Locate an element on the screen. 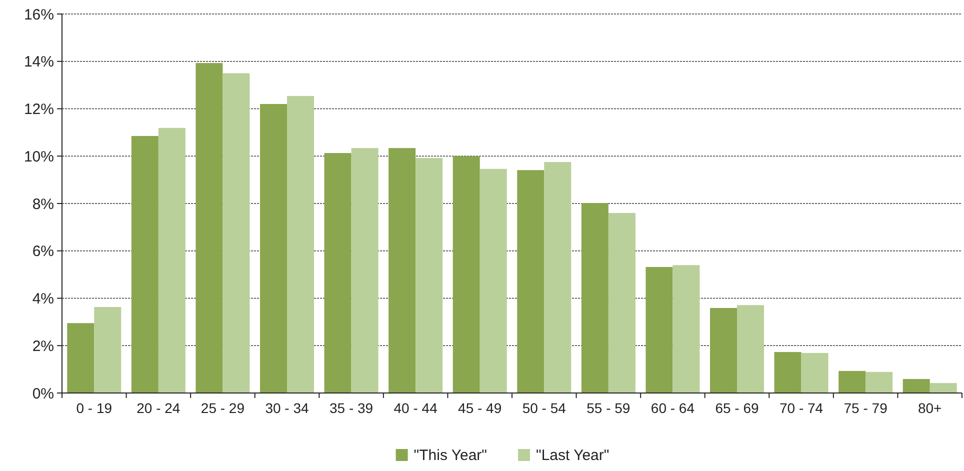 Image resolution: width=964 pixels, height=471 pixels. legend-label: "This Year" is located at coordinates (451, 455).